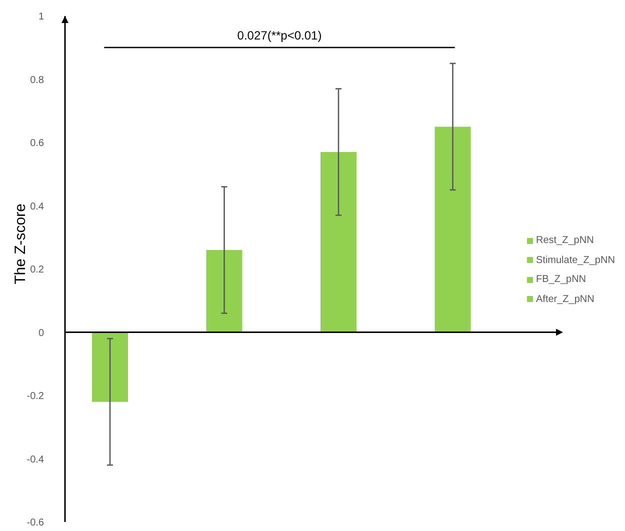  Describe the element at coordinates (565, 299) in the screenshot. I see `legend-label: After_Z_pNN` at that location.